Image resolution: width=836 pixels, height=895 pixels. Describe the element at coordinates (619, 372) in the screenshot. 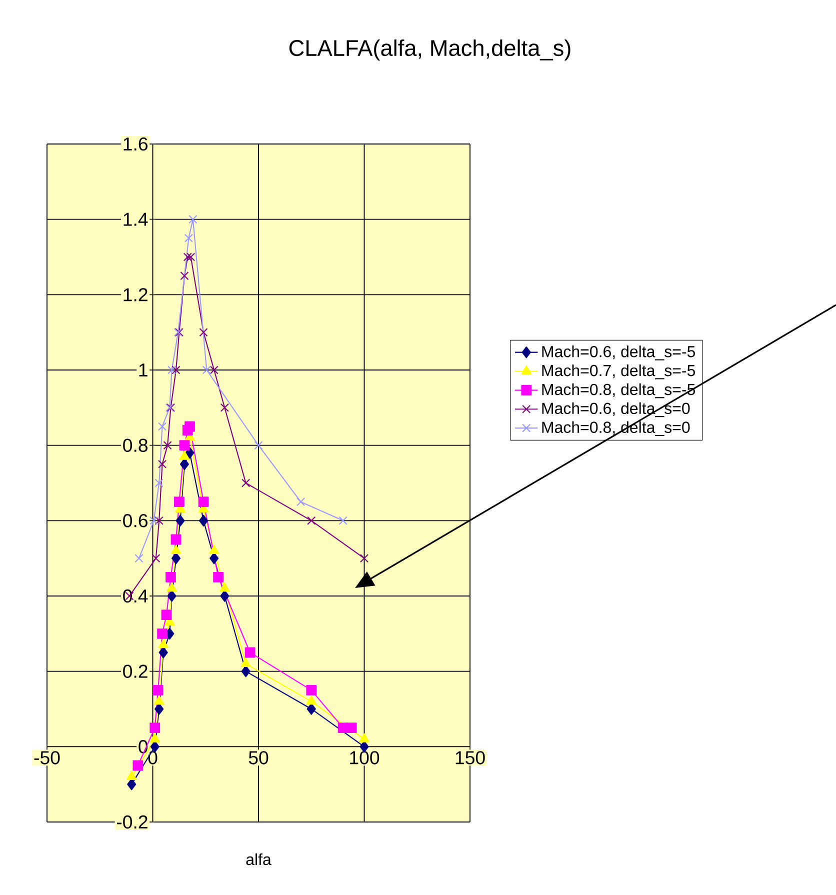

I see `legend-label: Mach=0.7, delta_s=-5` at that location.